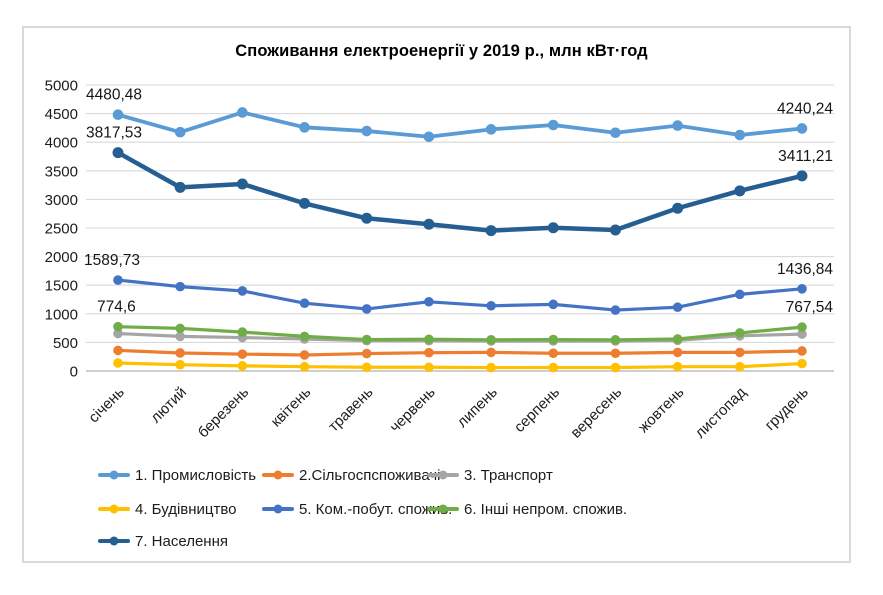 This screenshot has height=595, width=883. What do you see at coordinates (61, 257) in the screenshot?
I see `y-axis-label: 2000` at bounding box center [61, 257].